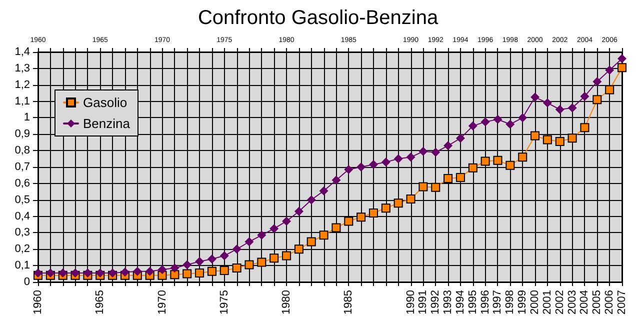 This screenshot has height=326, width=636. What do you see at coordinates (318, 18) in the screenshot?
I see `chart-title: Confronto Gasolio-Benzina` at bounding box center [318, 18].